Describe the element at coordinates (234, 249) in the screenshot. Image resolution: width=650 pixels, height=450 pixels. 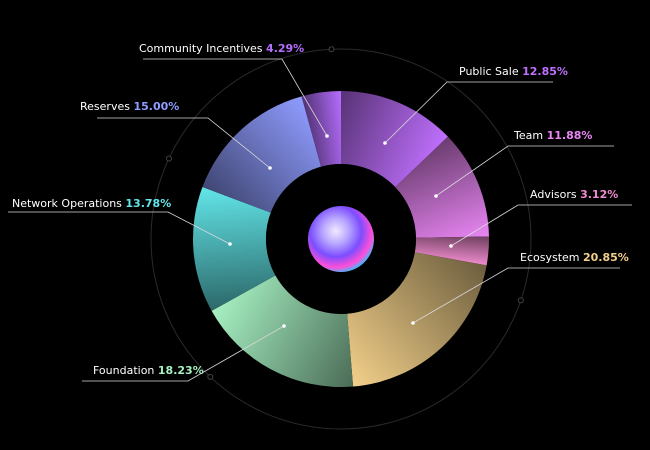
I see `slice-network-operations` at that location.